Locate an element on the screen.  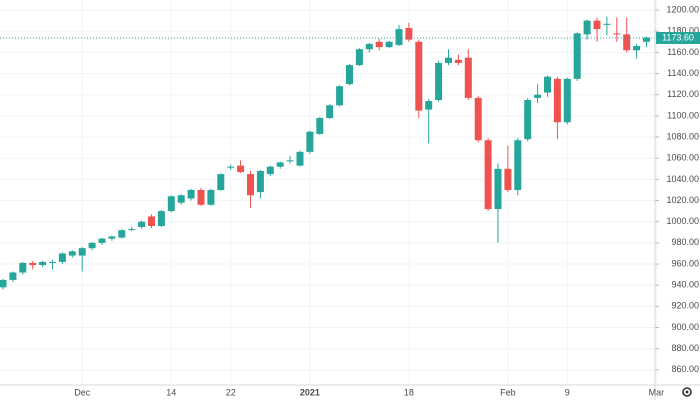
gear is located at coordinates (687, 392).